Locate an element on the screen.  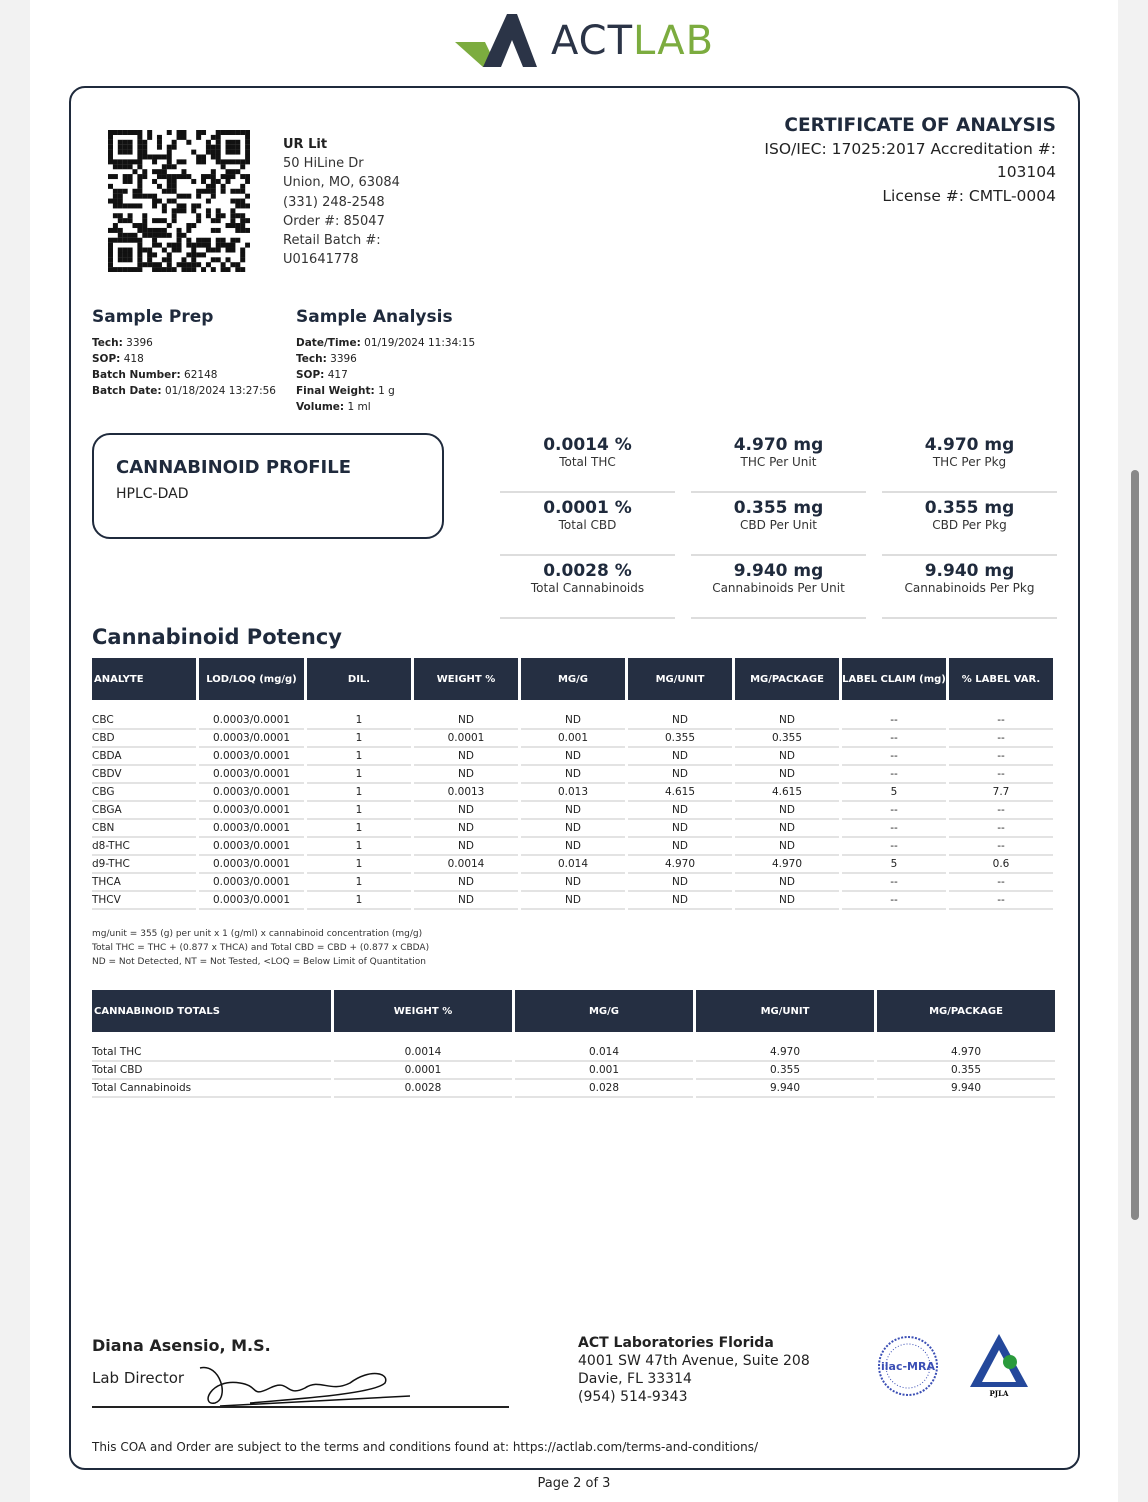
column-header: MG/G is located at coordinates (573, 679).